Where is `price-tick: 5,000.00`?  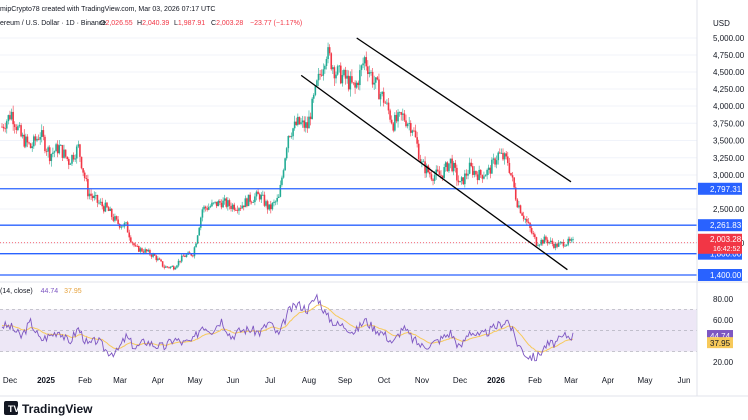
price-tick: 5,000.00 is located at coordinates (729, 38).